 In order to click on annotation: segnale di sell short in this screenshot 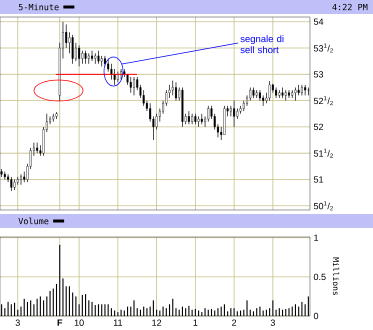, I will do `click(262, 44)`.